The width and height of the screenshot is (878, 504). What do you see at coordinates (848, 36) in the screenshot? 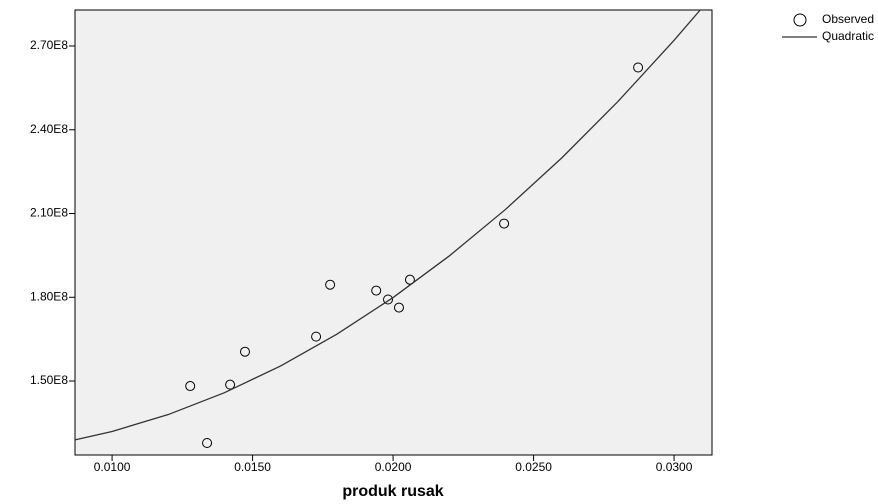
I see `legend-label: Quadratic` at bounding box center [848, 36].